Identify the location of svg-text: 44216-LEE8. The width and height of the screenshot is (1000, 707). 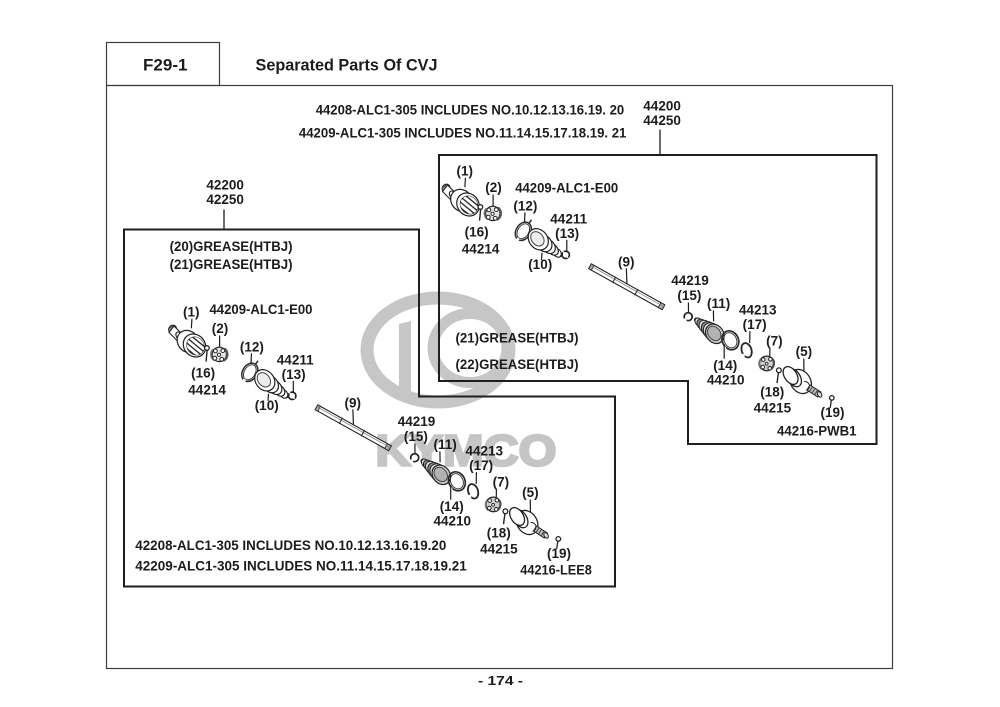
(556, 570).